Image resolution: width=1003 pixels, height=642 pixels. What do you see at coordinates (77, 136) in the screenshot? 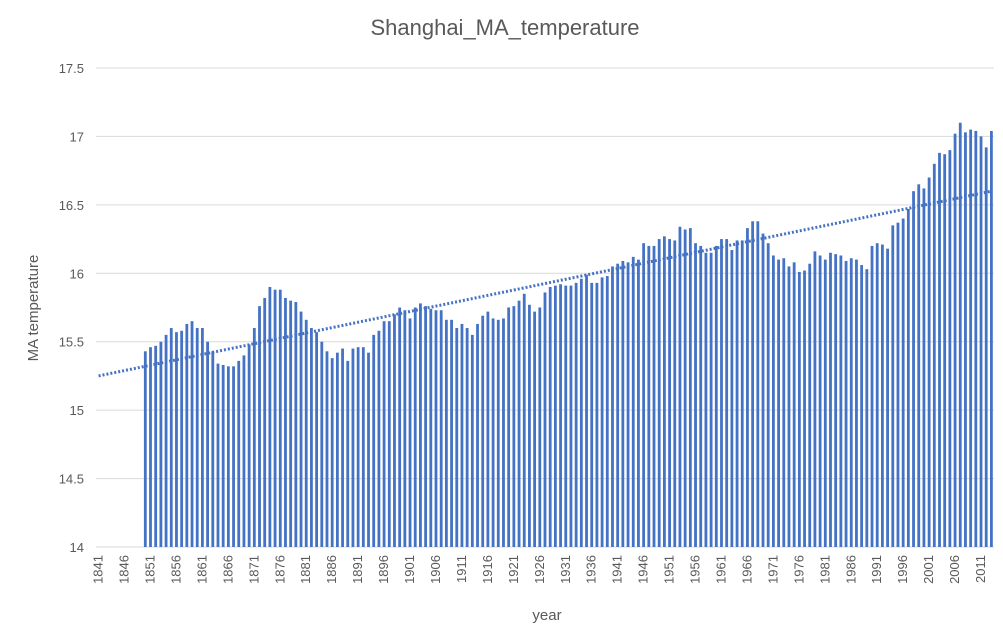
I see `y-tick-label: 17` at bounding box center [77, 136].